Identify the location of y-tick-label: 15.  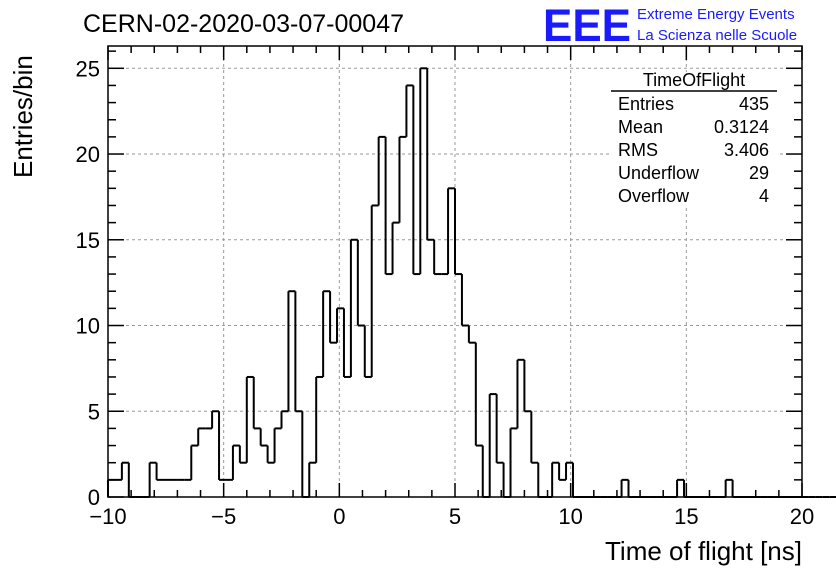
(88, 240).